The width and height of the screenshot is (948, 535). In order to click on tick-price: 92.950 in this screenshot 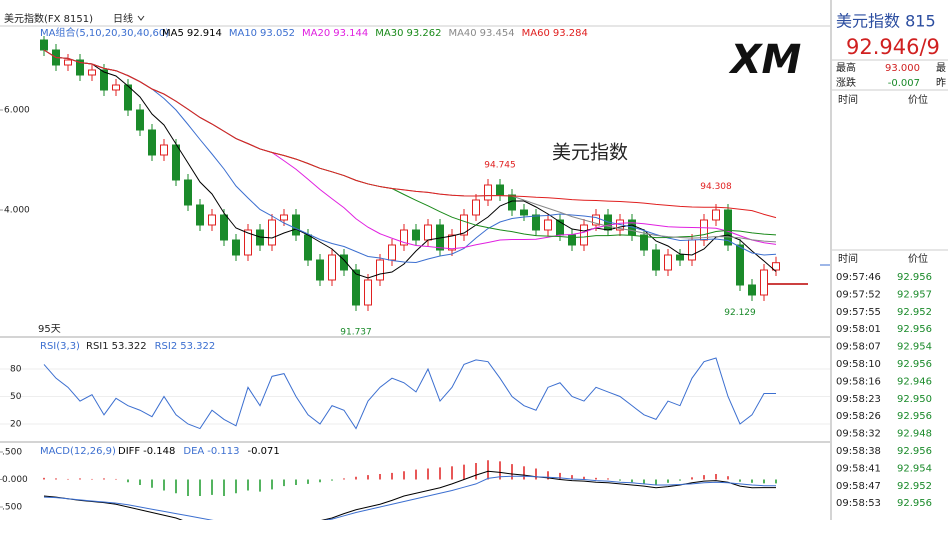, I will do `click(914, 399)`.